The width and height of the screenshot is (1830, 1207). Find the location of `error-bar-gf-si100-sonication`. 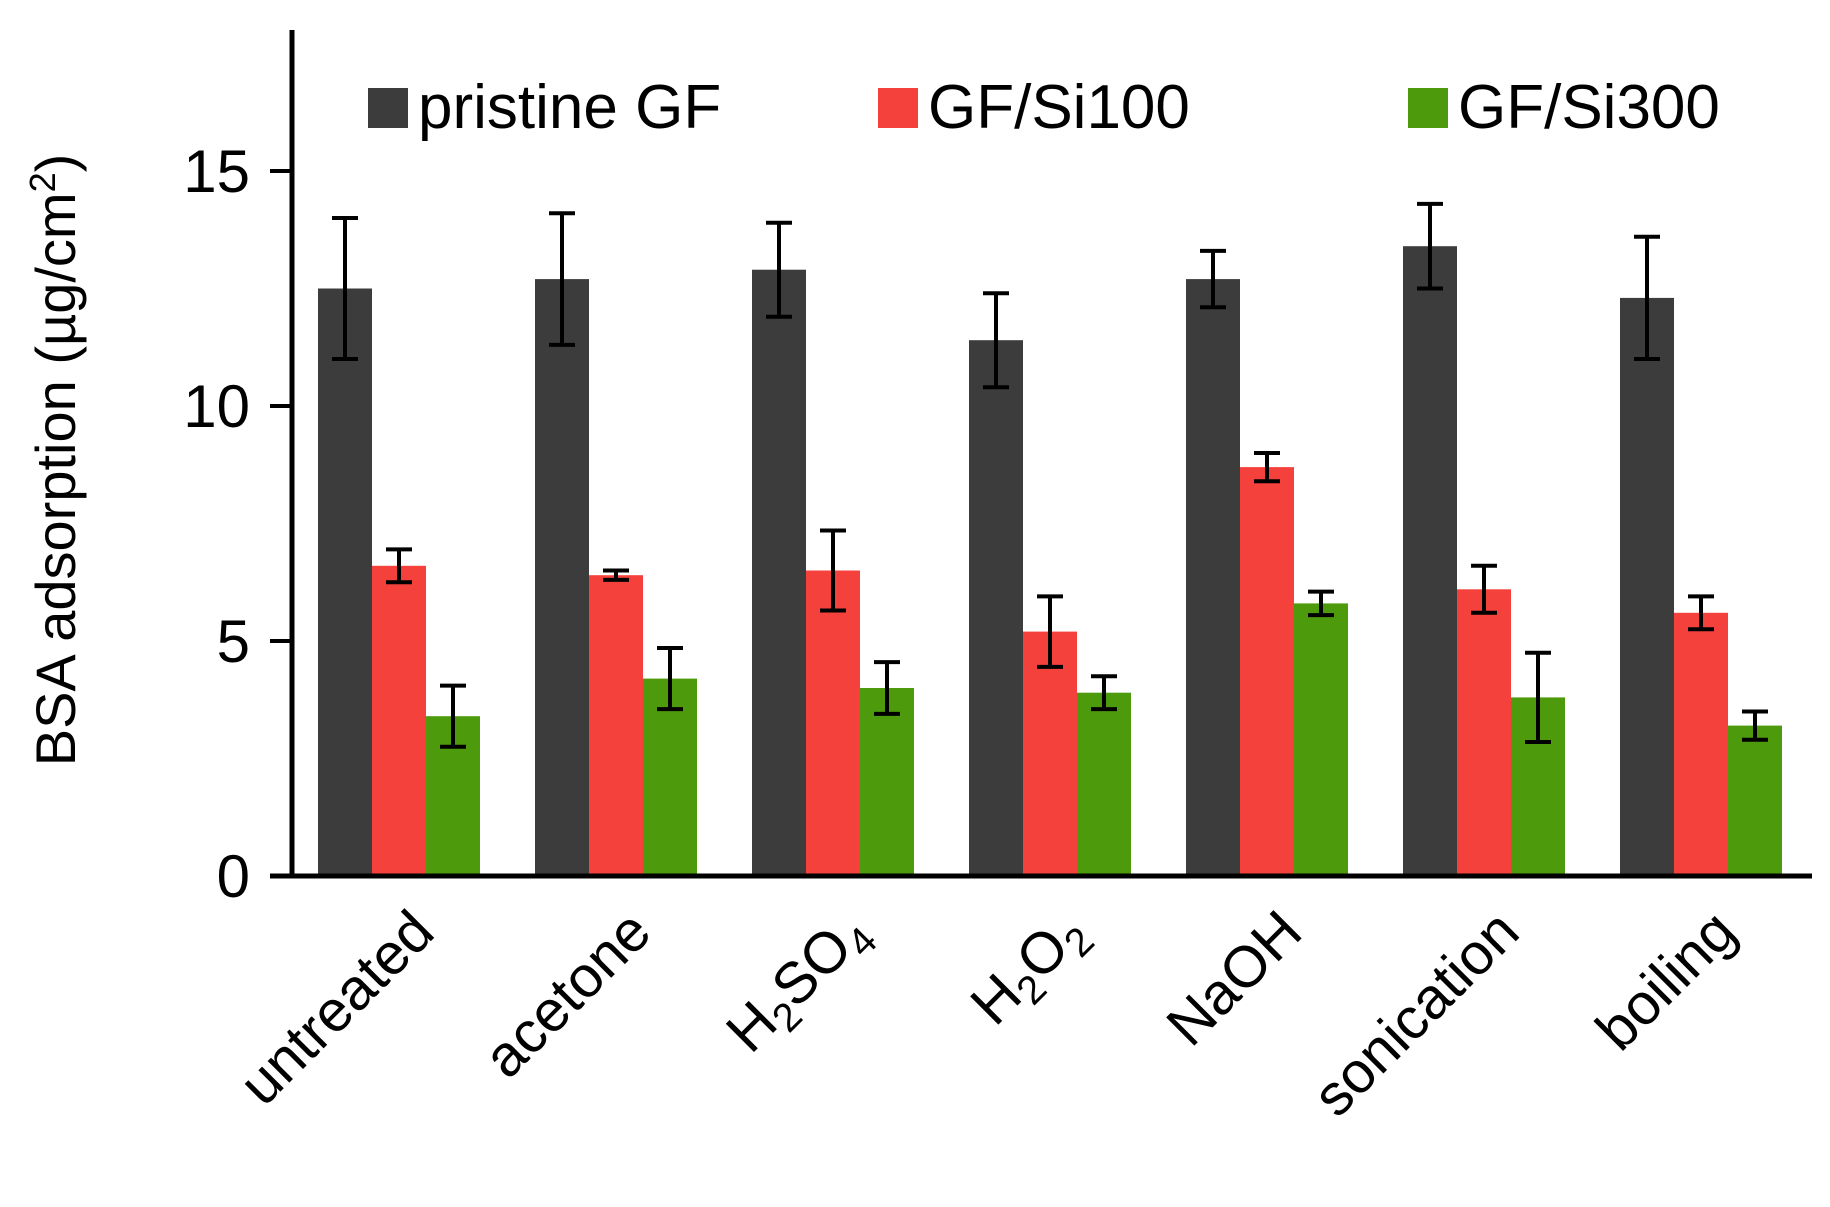

error-bar-gf-si100-sonication is located at coordinates (1484, 589).